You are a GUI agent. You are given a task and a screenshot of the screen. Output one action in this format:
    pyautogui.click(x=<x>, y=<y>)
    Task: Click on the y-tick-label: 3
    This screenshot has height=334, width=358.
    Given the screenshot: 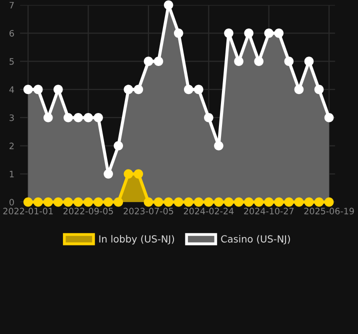 What is the action you would take?
    pyautogui.click(x=12, y=118)
    